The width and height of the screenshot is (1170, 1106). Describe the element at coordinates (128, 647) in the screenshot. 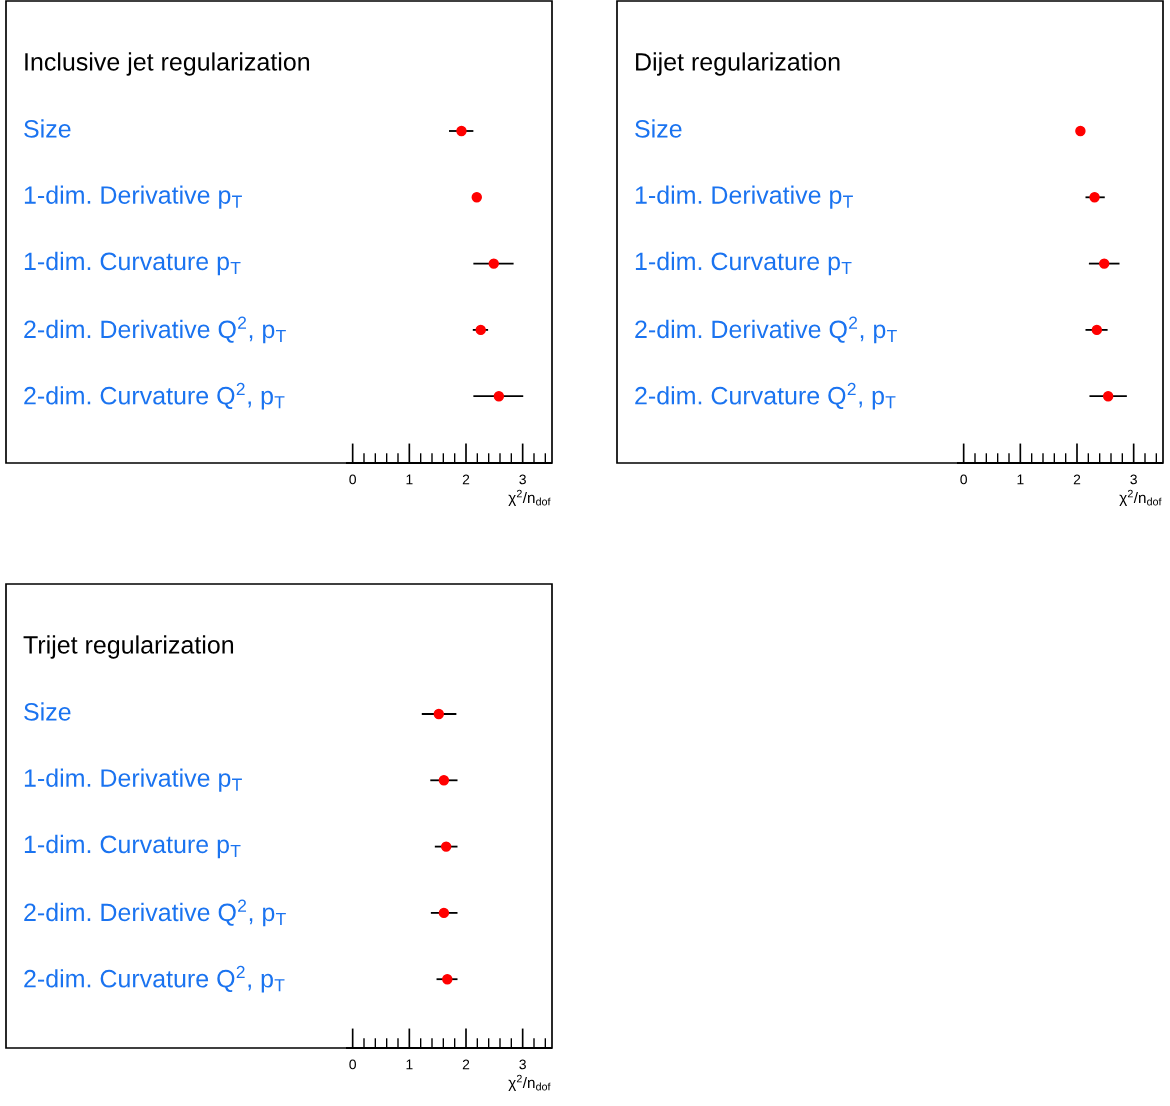

I see `text: Trijet regularization` at that location.